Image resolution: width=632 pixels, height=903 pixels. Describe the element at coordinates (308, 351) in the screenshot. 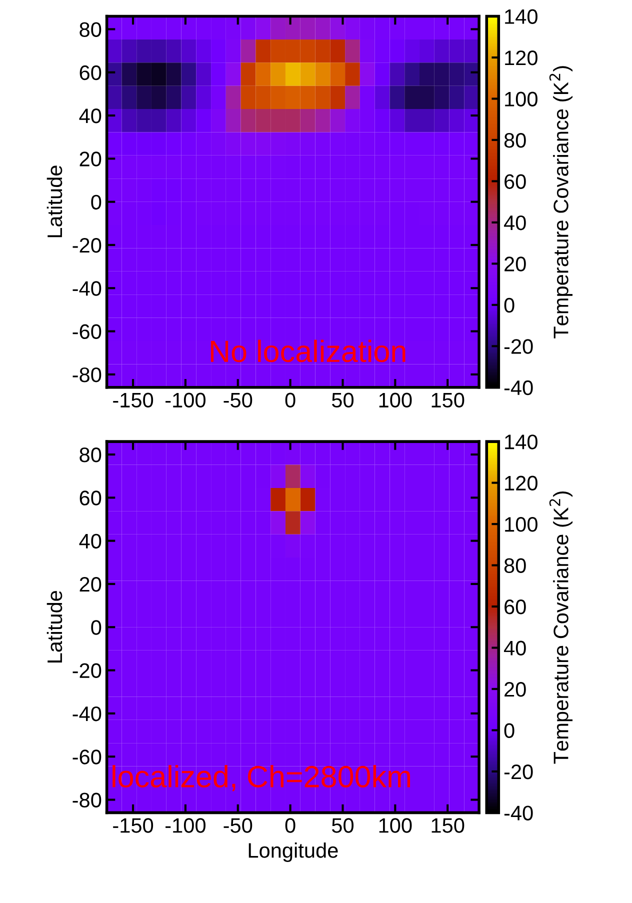

I see `annotation: No localization` at that location.